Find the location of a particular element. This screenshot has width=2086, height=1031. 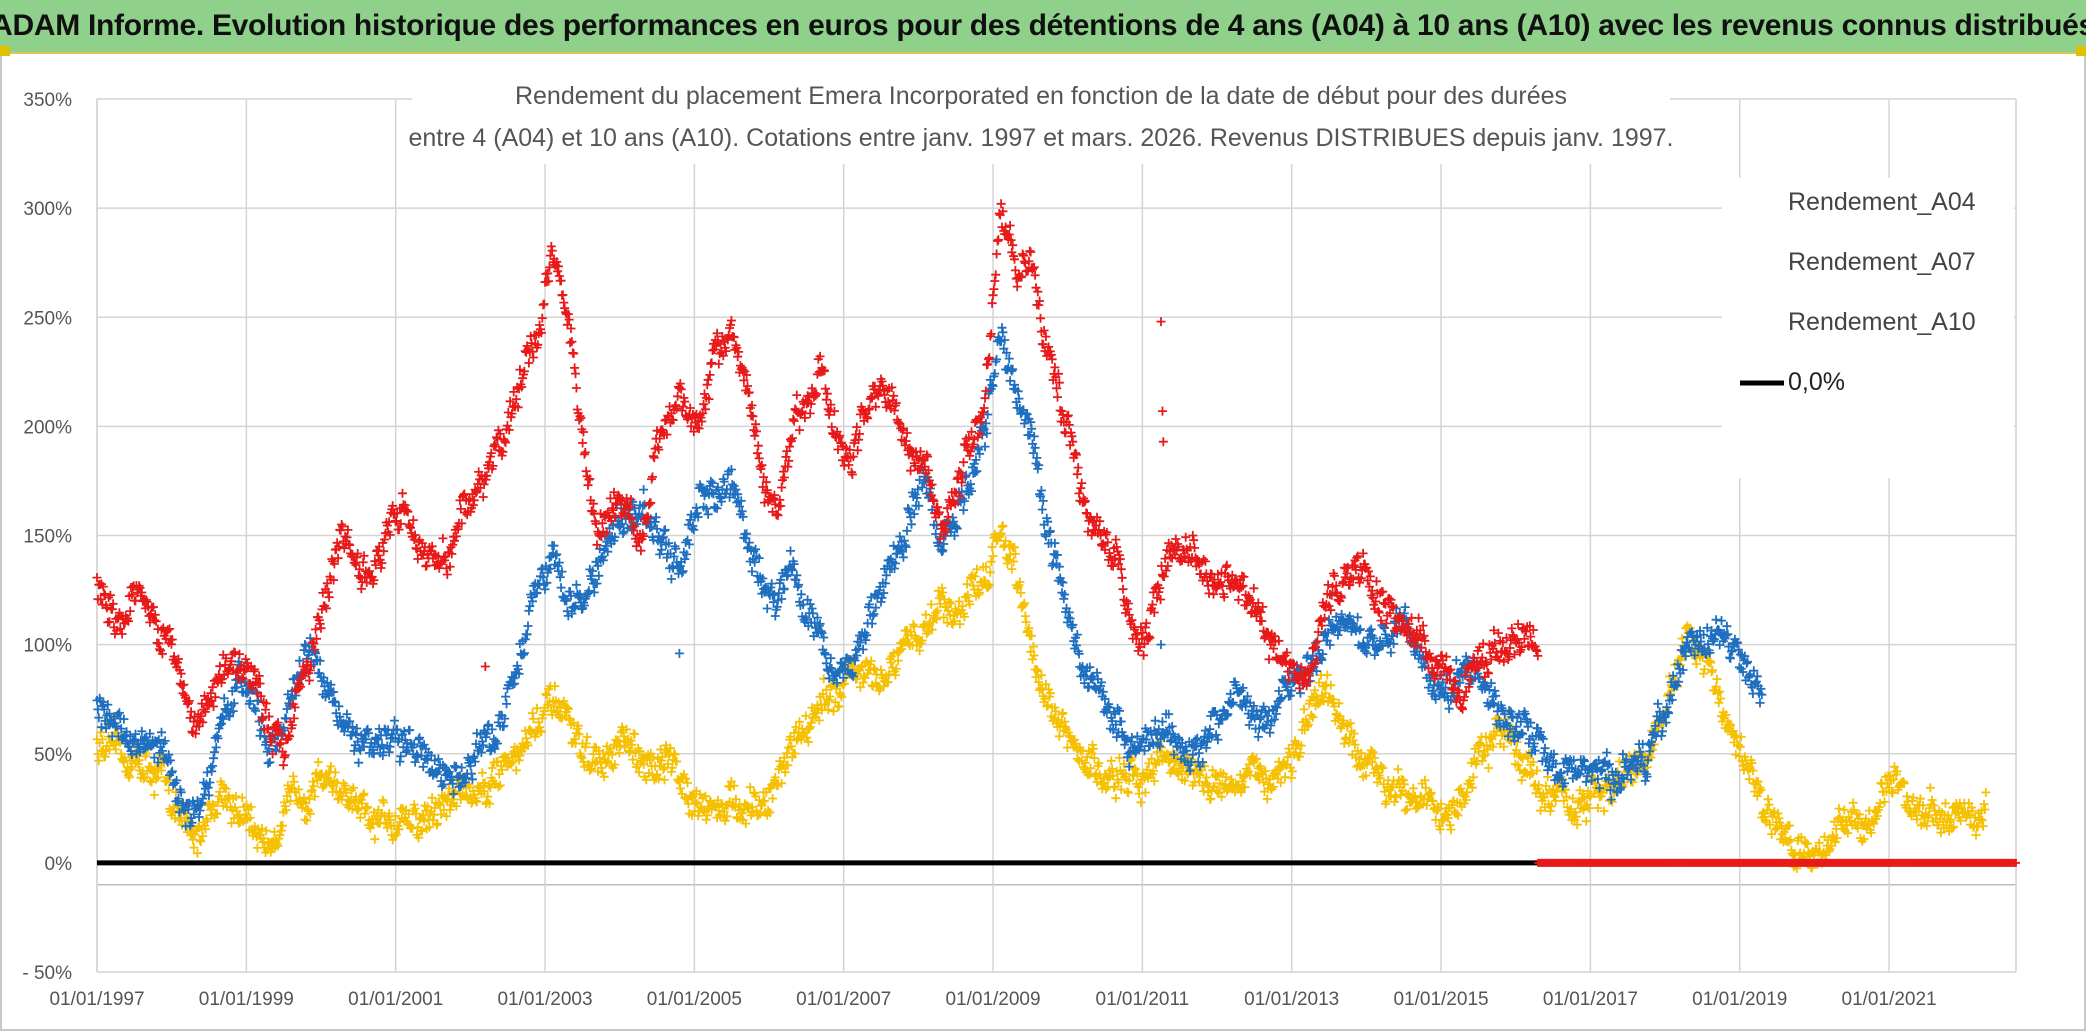

x-tick-label: 01/01/2009 is located at coordinates (992, 999).